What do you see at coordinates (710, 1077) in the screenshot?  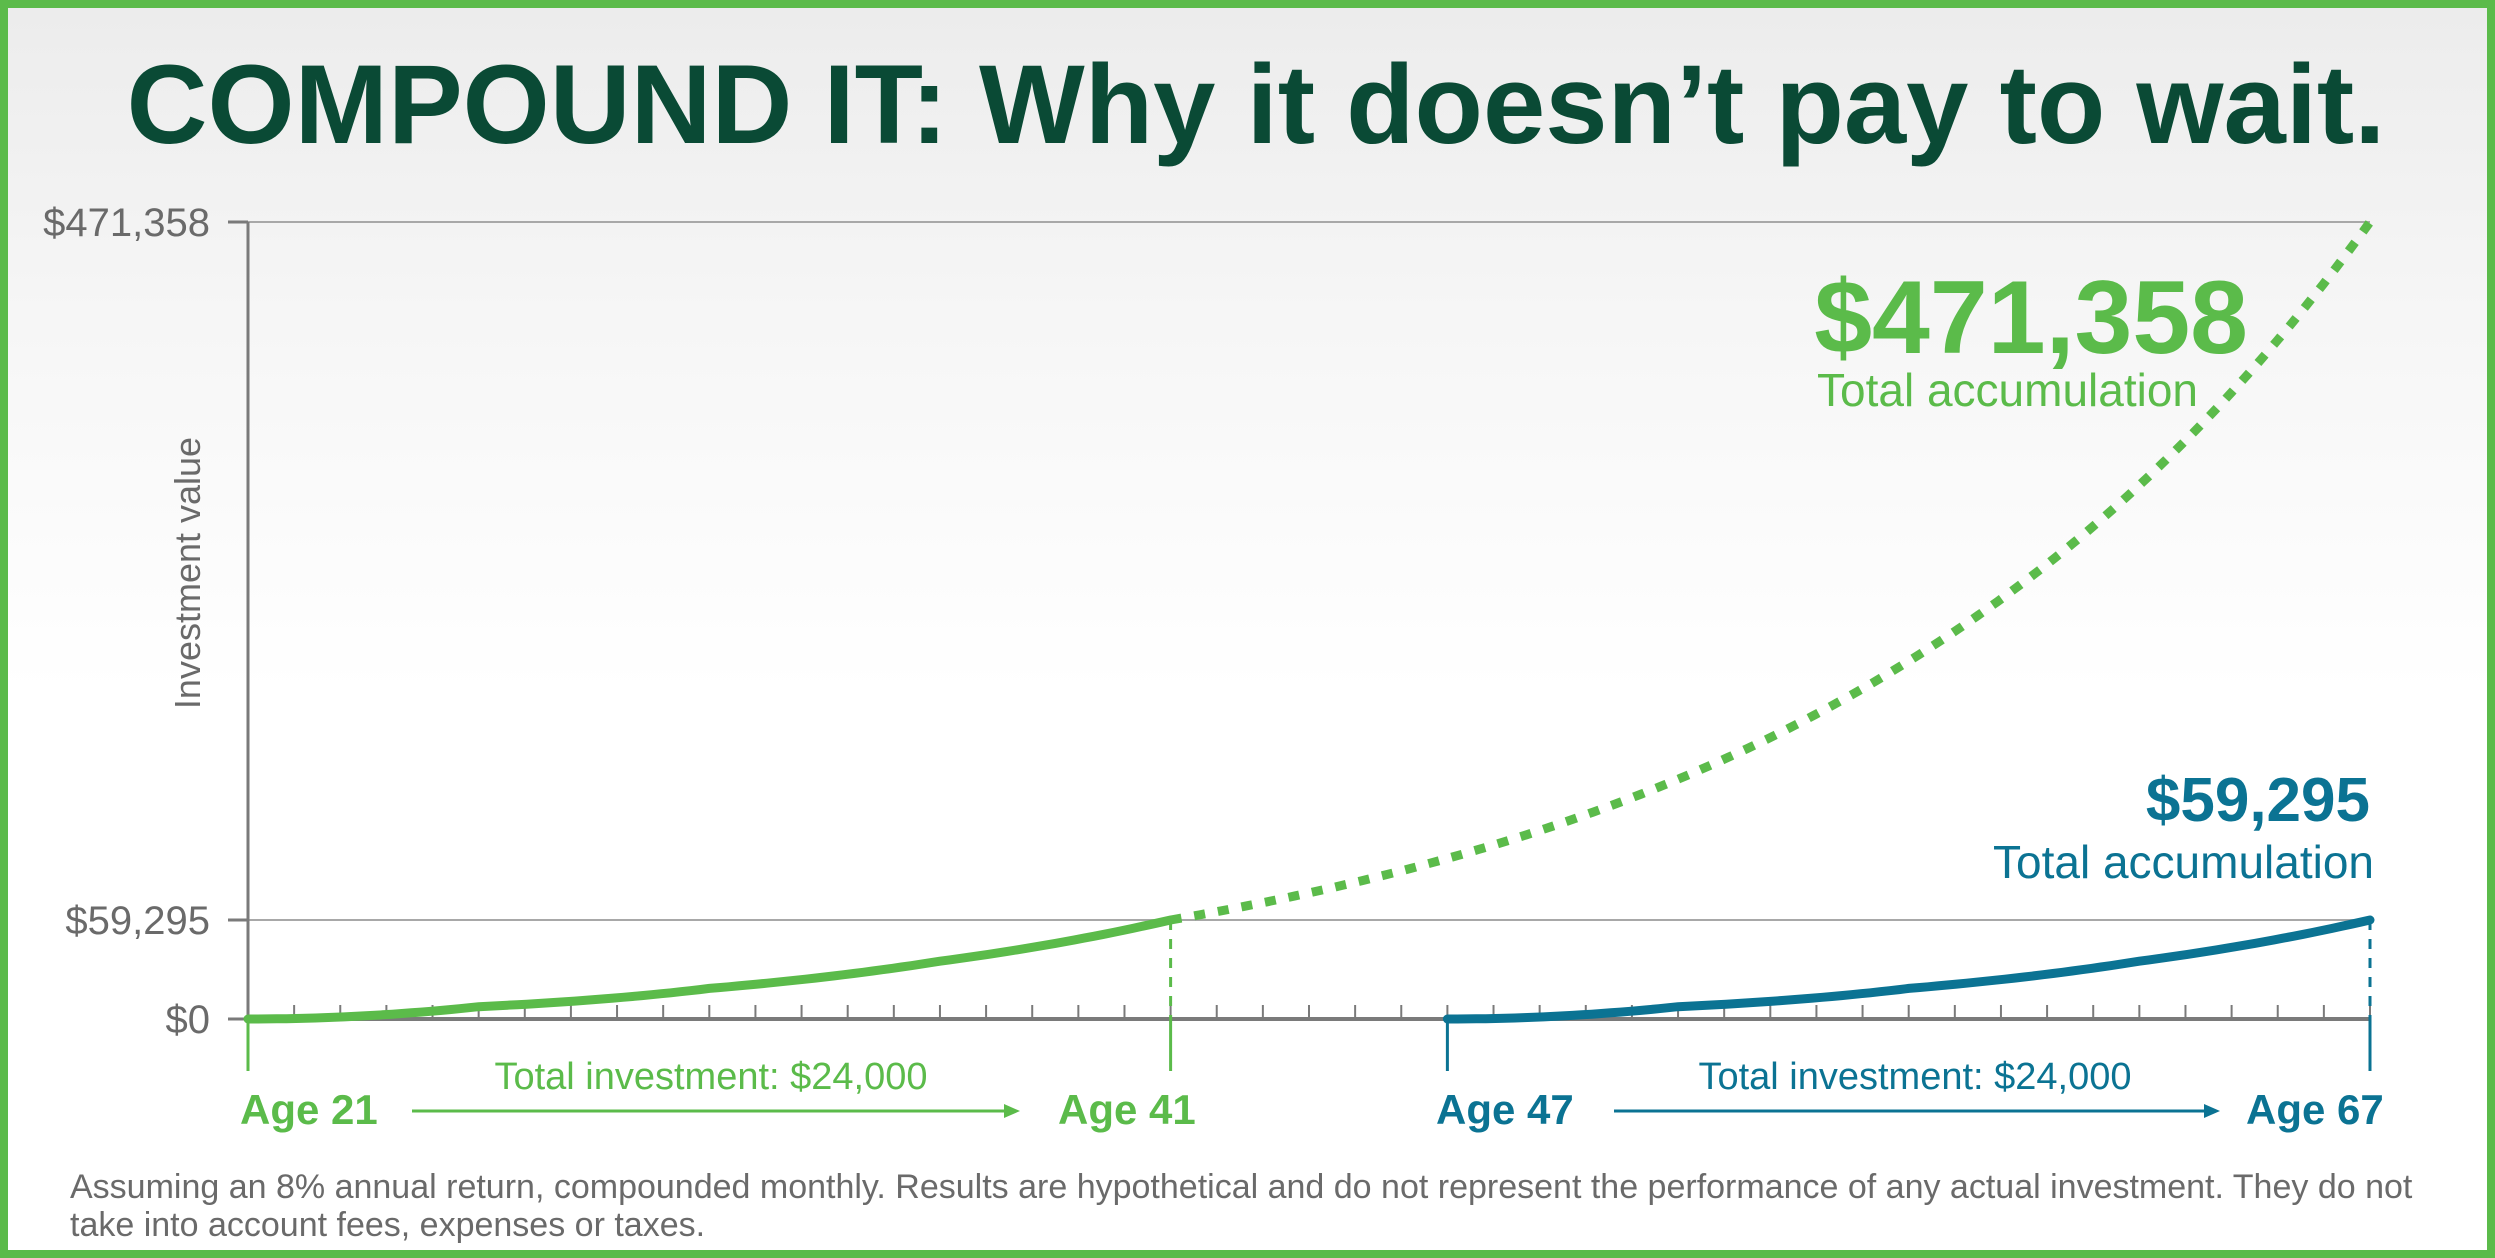 I see `period-1-investment-note: Total investment: $24,000` at bounding box center [710, 1077].